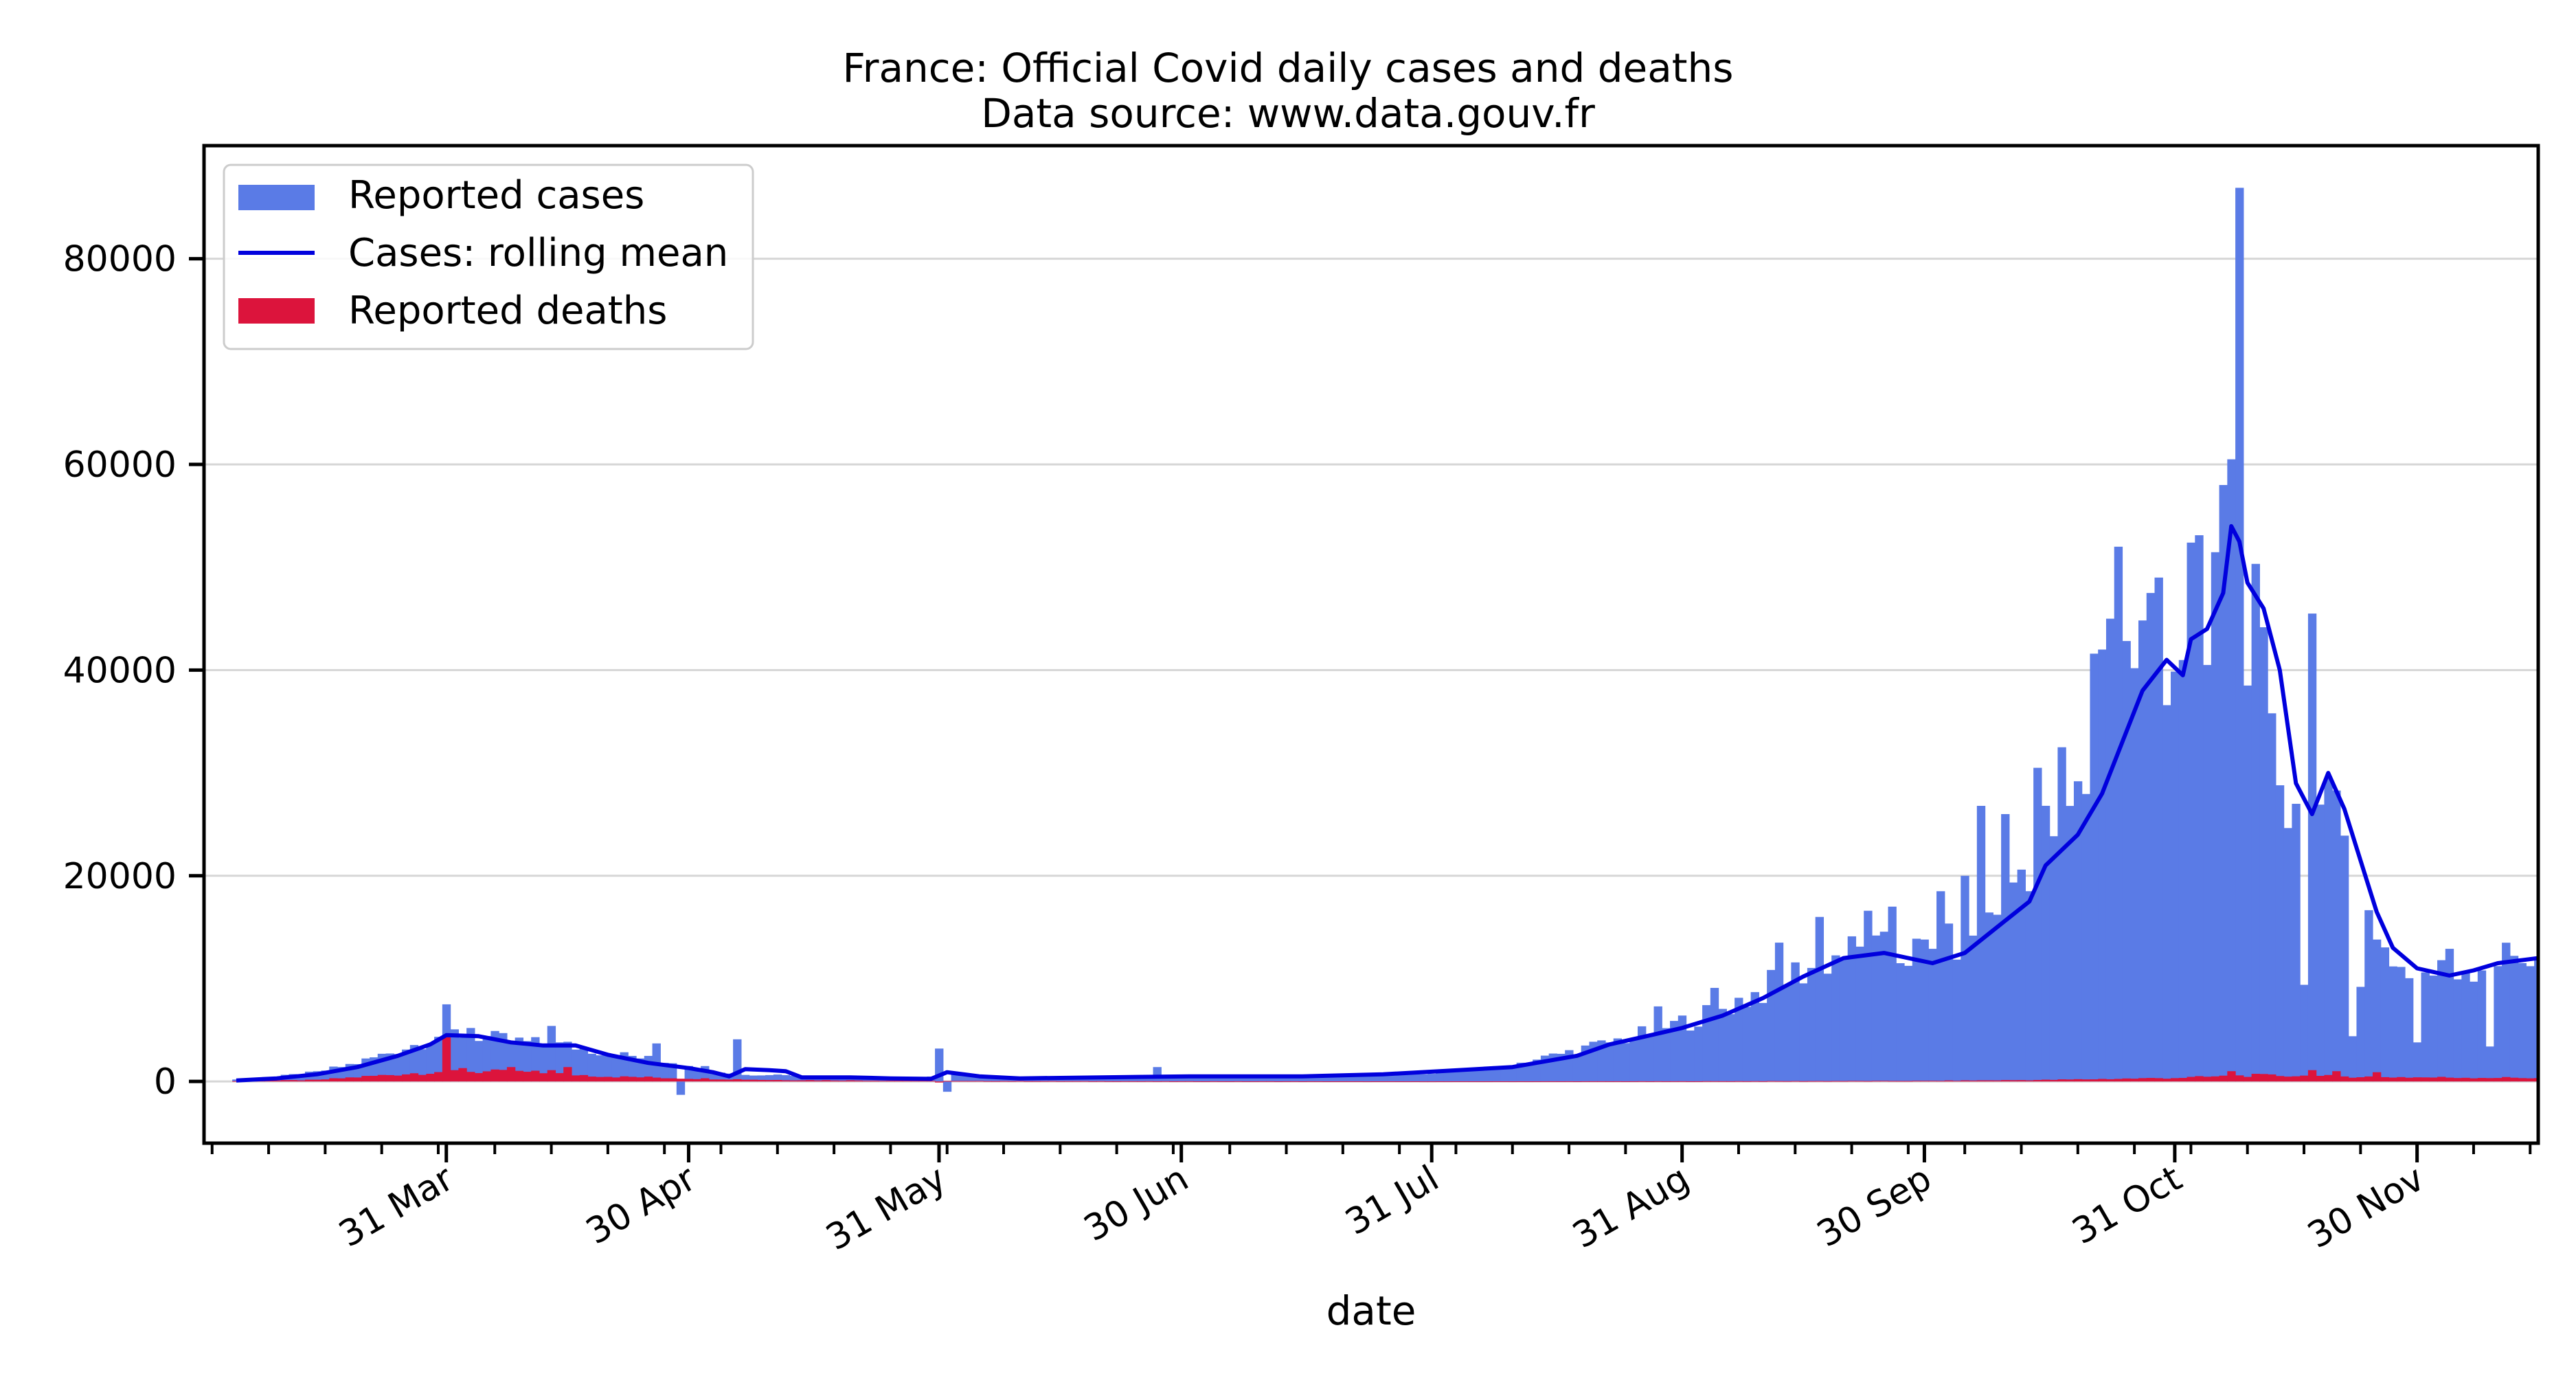  What do you see at coordinates (488, 257) in the screenshot?
I see `legend-box` at bounding box center [488, 257].